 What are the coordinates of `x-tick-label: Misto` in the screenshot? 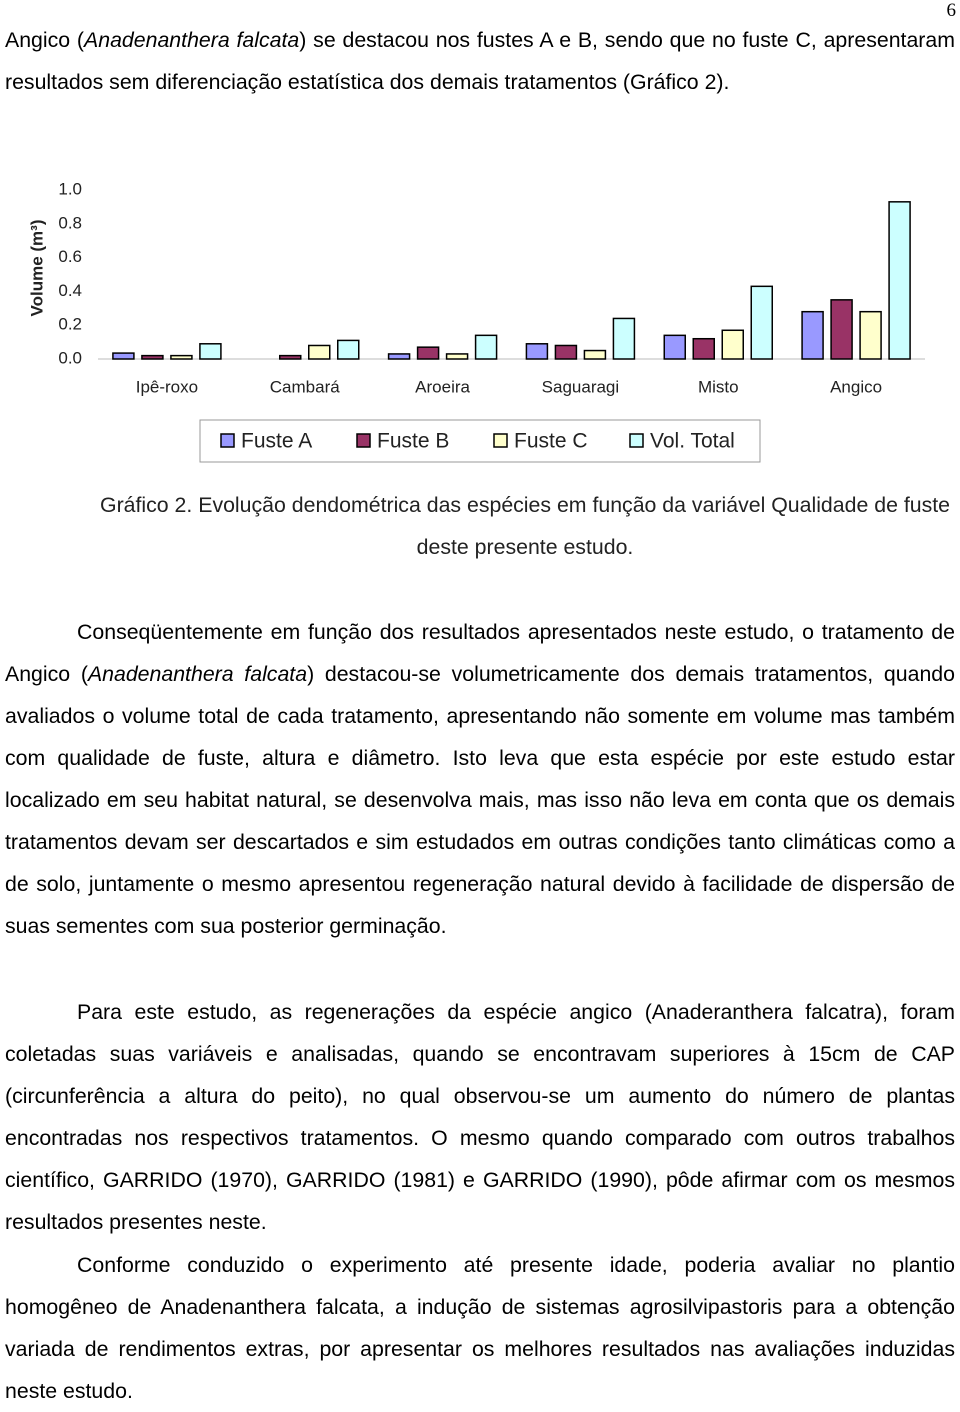 It's located at (718, 386).